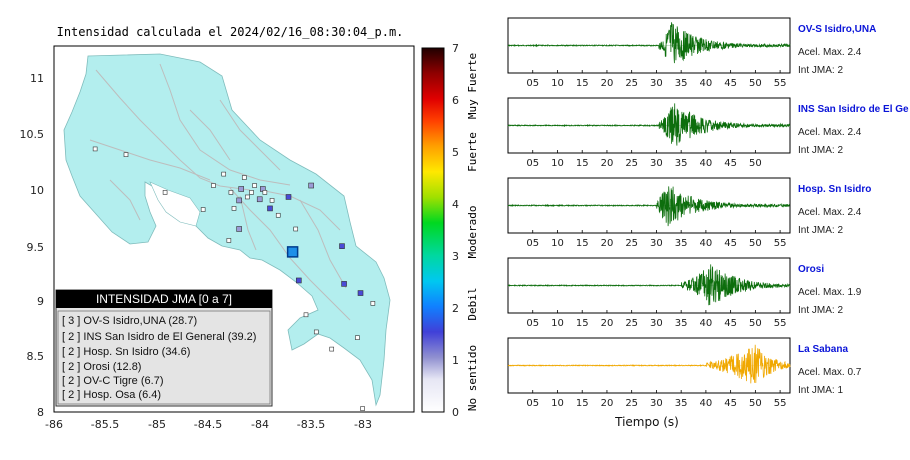 The image size is (910, 460). Describe the element at coordinates (101, 367) in the screenshot. I see `legend-item: [ 2 ] Orosi (12.8)` at that location.